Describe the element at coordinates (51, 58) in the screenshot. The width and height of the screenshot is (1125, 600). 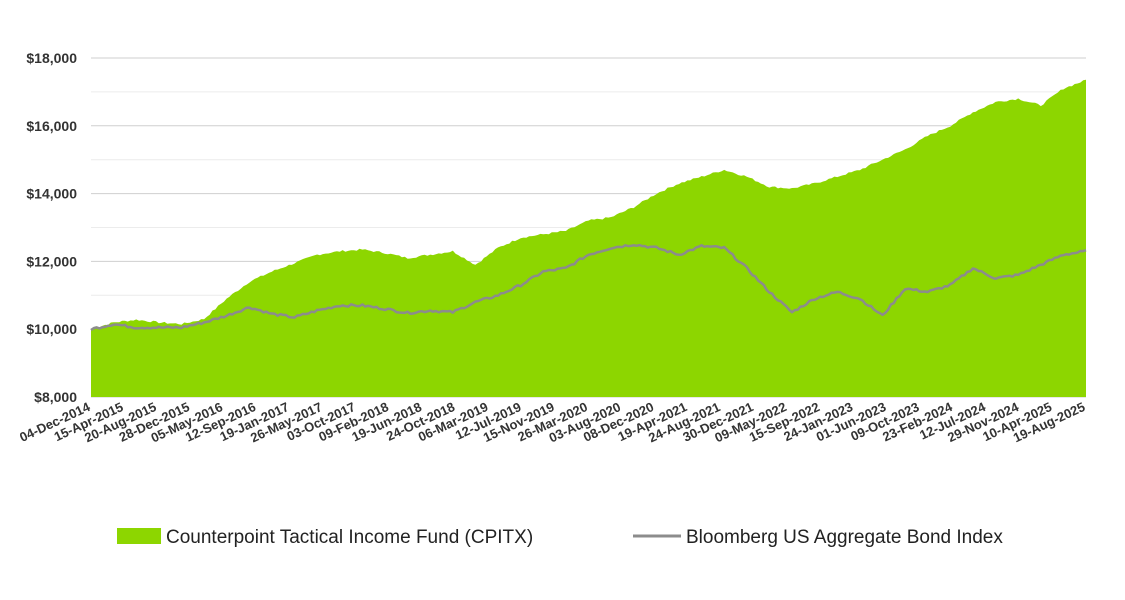
I see `y-tick-label: $18,000` at that location.